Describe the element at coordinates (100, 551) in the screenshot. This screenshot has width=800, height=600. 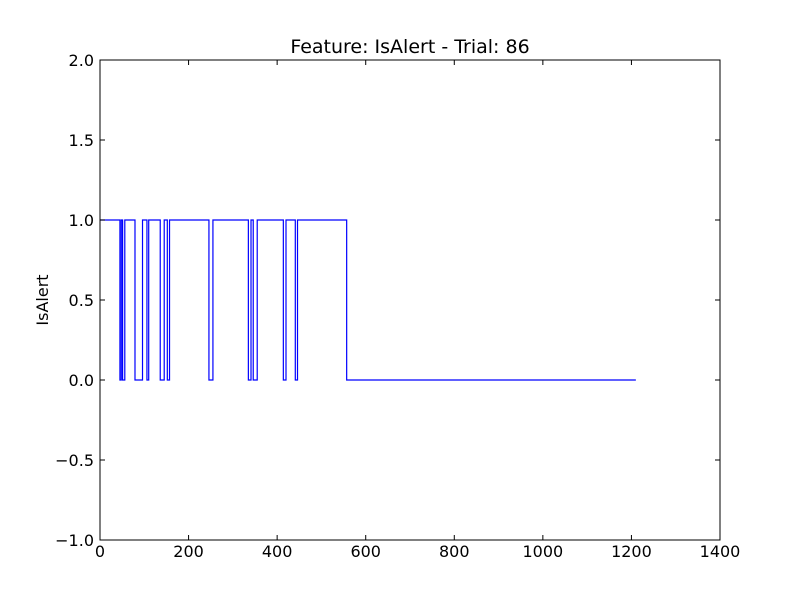
I see `x-tick-label: 0` at that location.